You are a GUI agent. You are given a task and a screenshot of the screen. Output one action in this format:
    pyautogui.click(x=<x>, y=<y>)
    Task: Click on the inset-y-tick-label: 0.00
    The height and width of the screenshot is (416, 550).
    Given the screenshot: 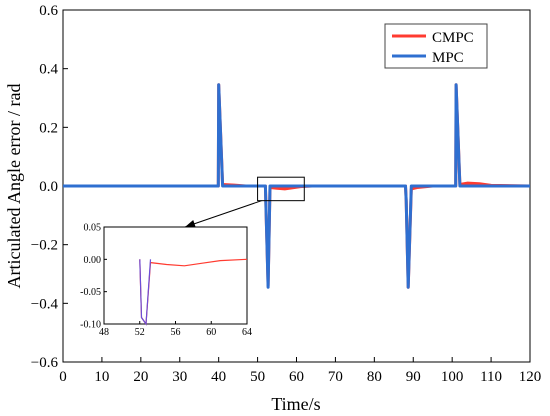 What is the action you would take?
    pyautogui.click(x=93, y=260)
    